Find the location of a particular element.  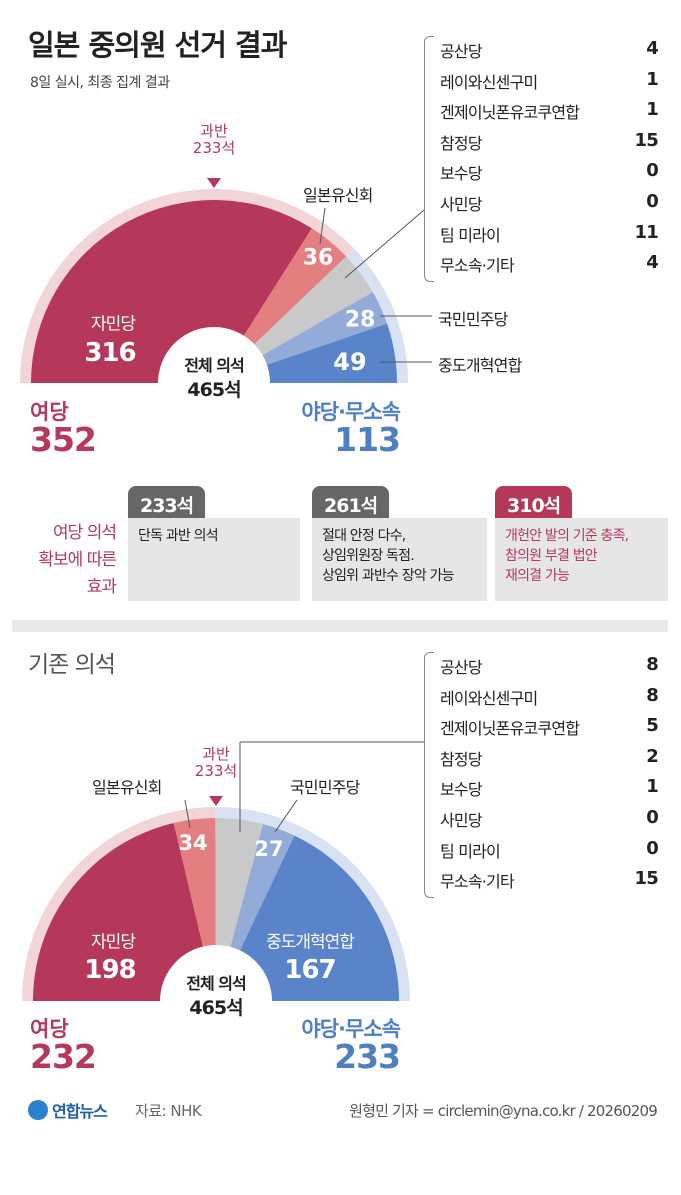

dpfp-callout-2: 국민민주당 is located at coordinates (325, 787).